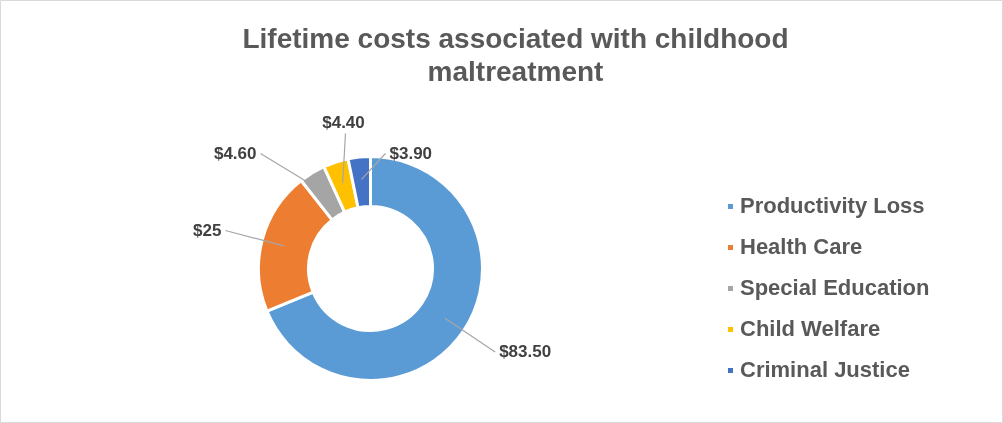 This screenshot has width=1003, height=423. Describe the element at coordinates (207, 230) in the screenshot. I see `data-label: $25` at that location.